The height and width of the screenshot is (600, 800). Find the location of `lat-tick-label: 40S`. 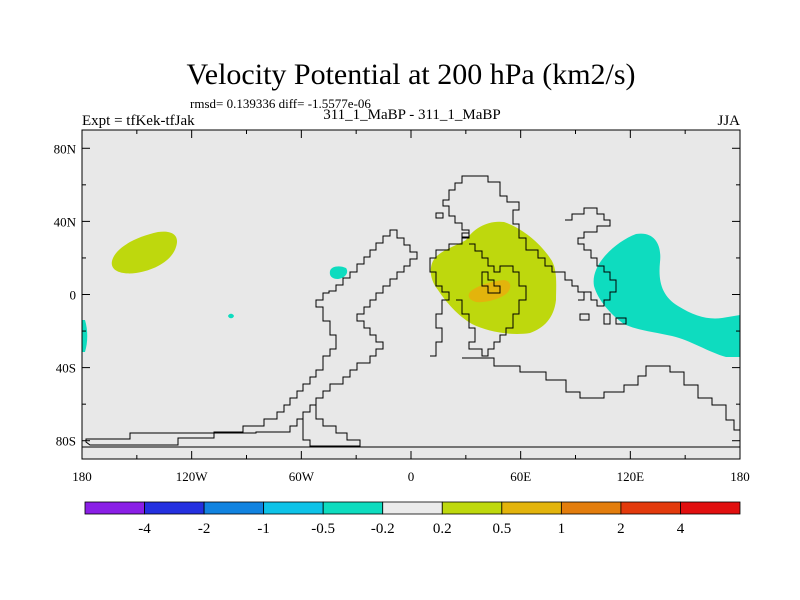

lat-tick-label: 40S is located at coordinates (66, 368).